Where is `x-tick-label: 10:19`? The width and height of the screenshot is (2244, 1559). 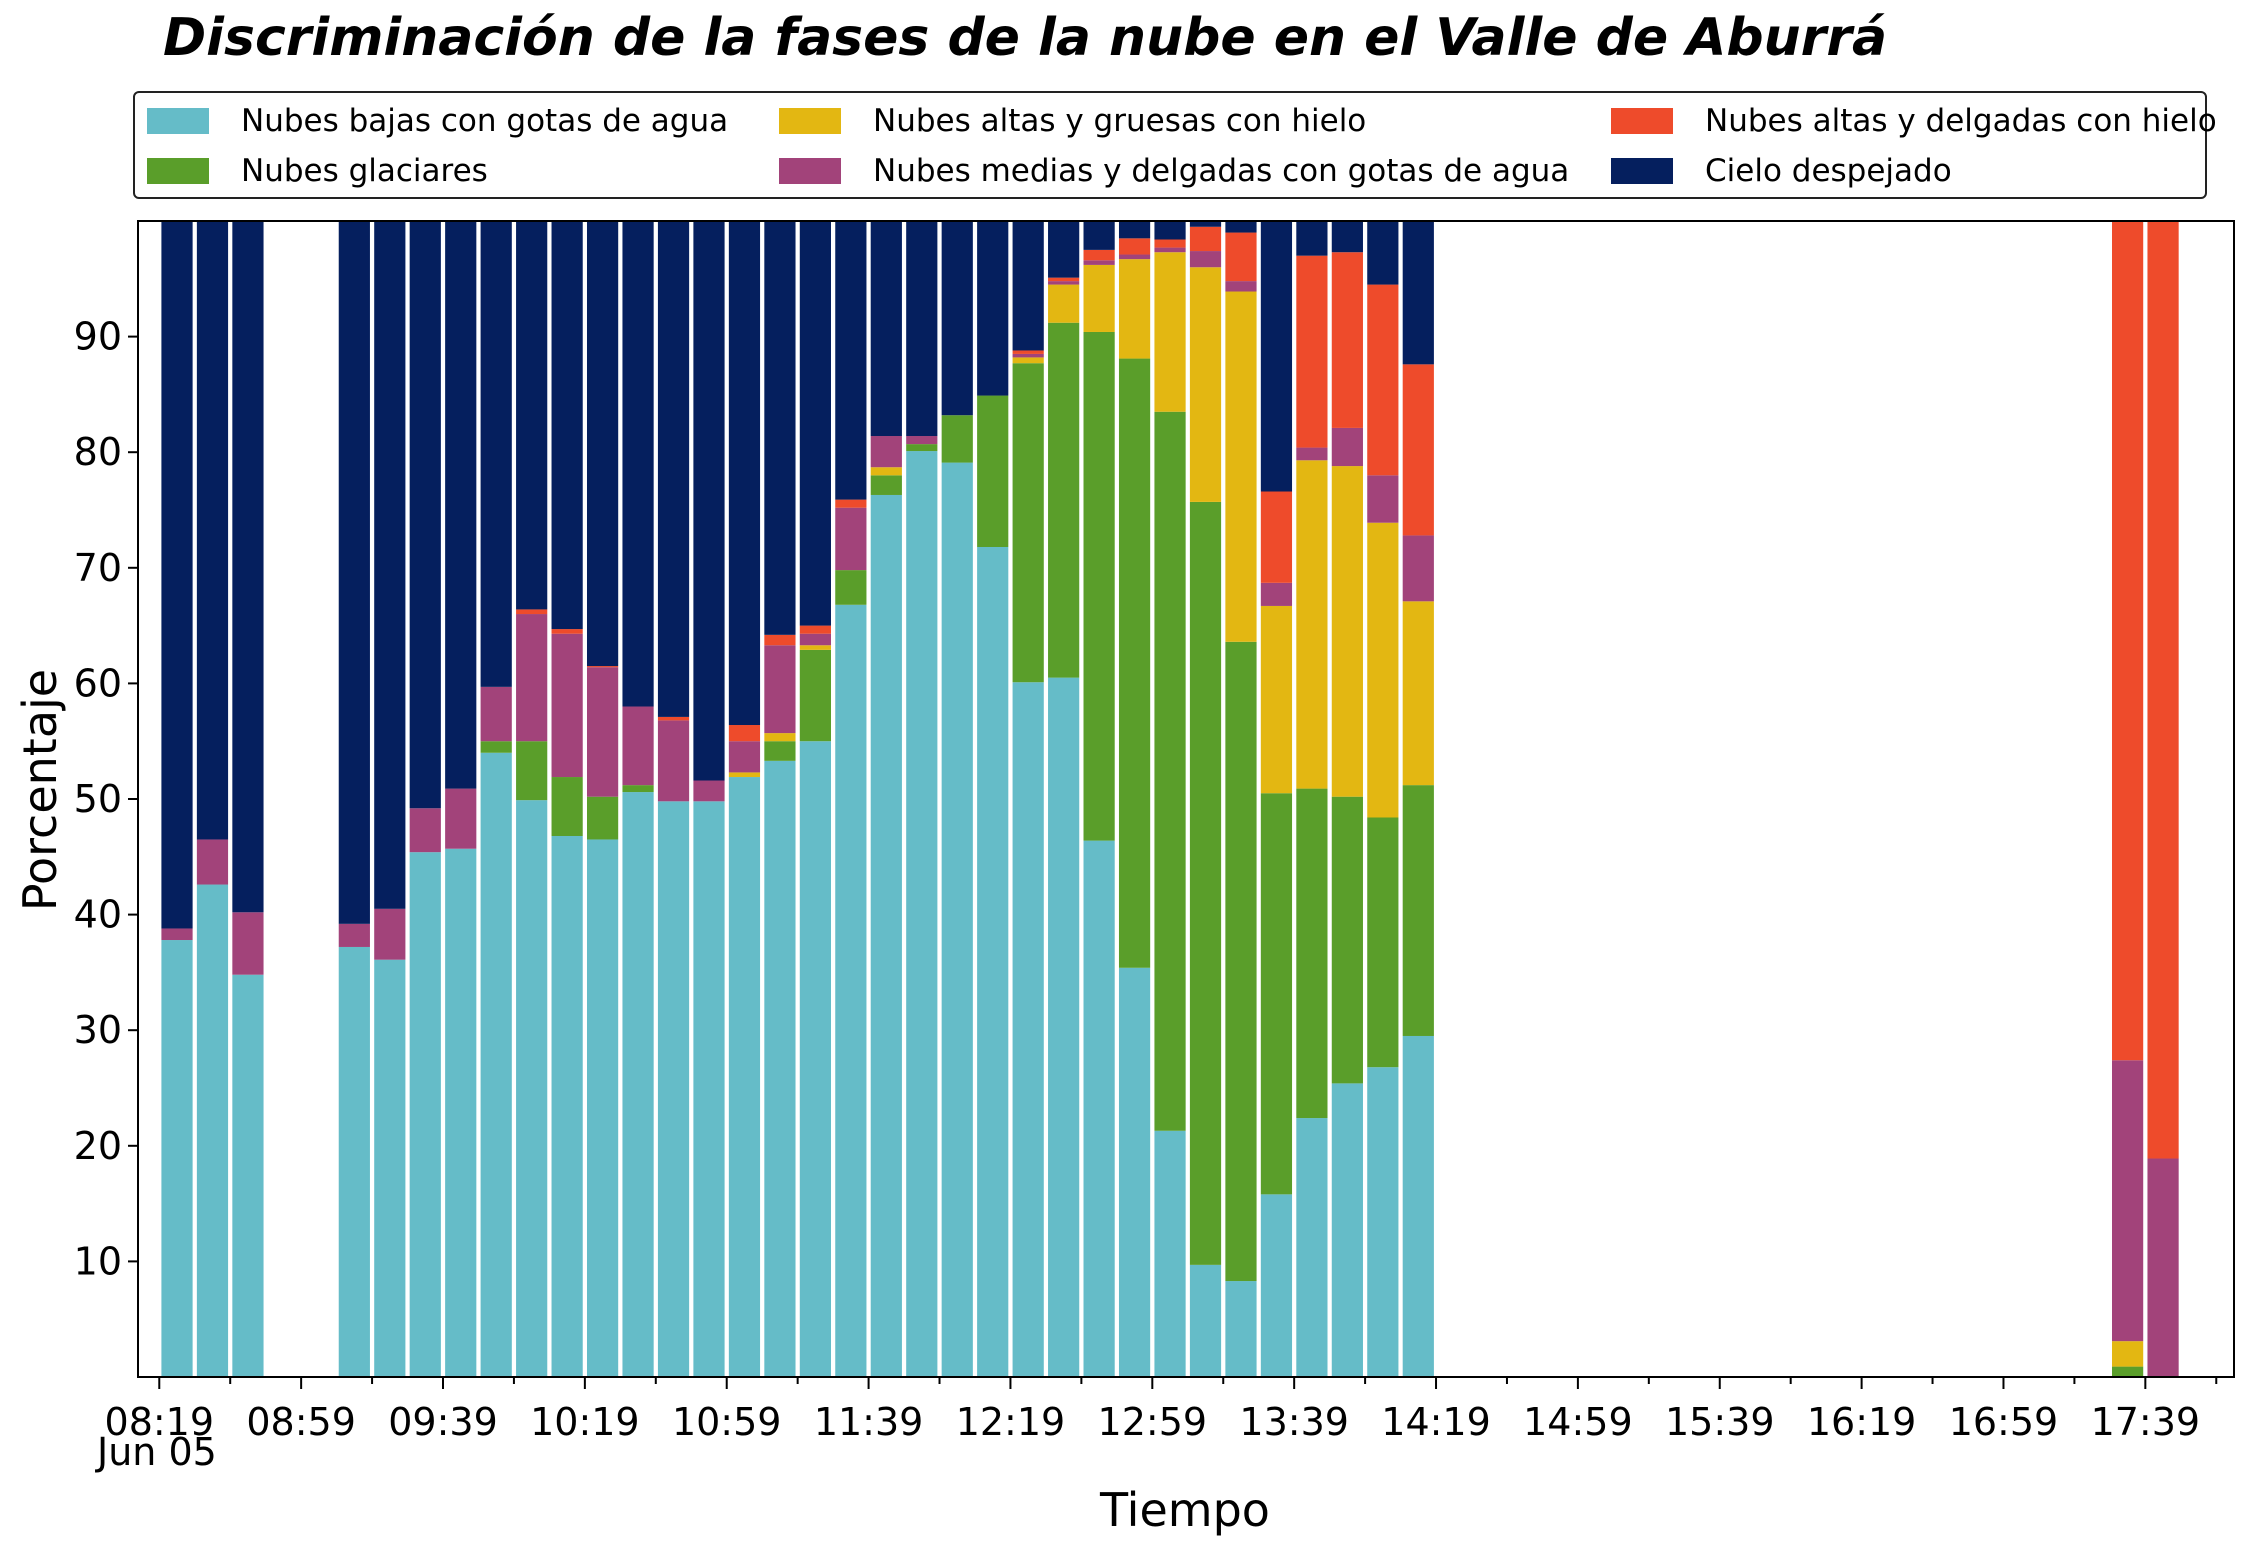 x-tick-label: 10:19 is located at coordinates (585, 1422).